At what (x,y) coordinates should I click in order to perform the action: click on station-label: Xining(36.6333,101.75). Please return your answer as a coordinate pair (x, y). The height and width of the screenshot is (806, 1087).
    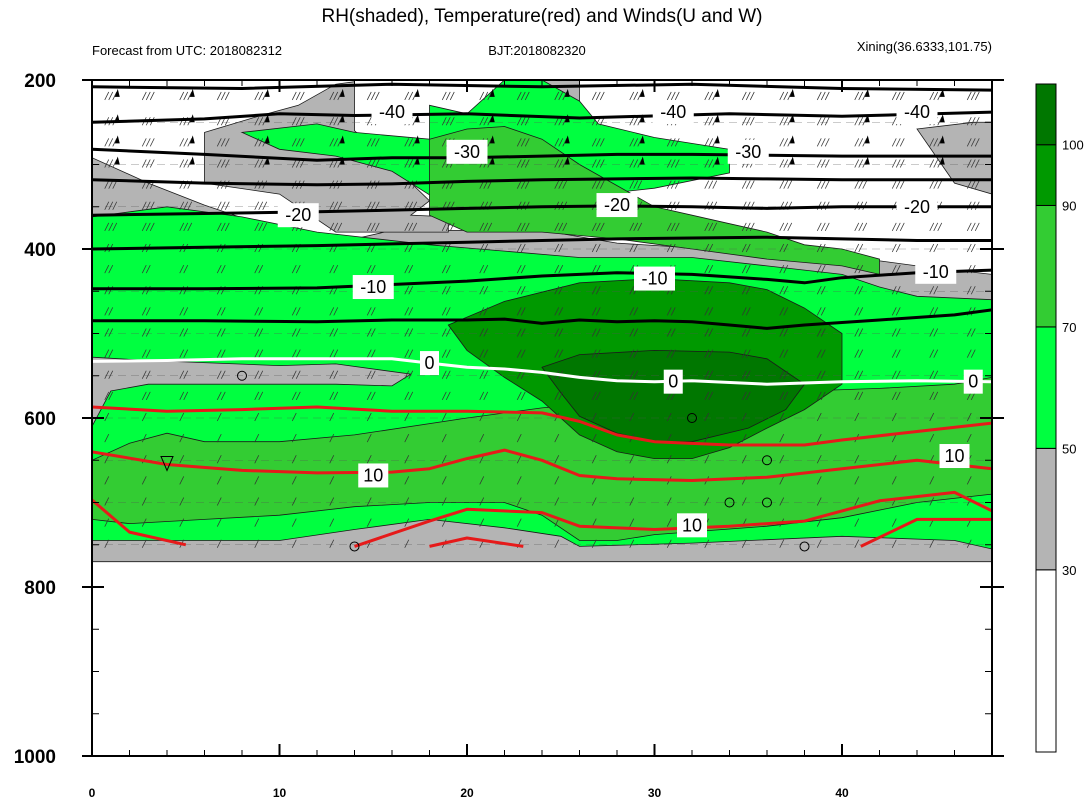
    Looking at the image, I should click on (924, 46).